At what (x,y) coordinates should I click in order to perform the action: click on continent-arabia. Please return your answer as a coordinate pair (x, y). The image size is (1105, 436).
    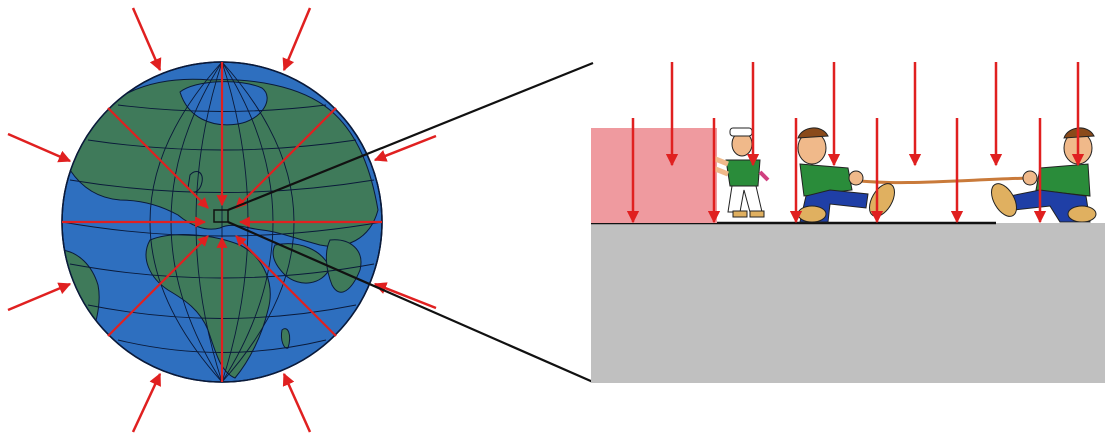
    Looking at the image, I should click on (301, 263).